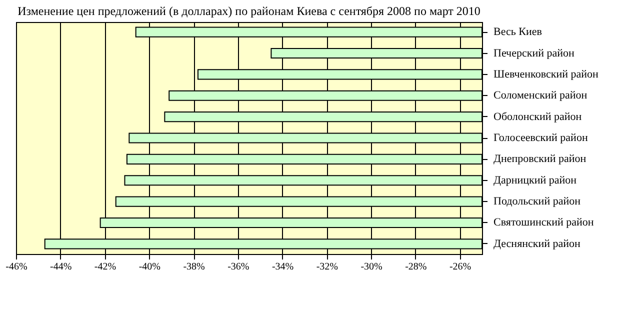  I want to click on y-tick-label: Святошинский район, so click(544, 222).